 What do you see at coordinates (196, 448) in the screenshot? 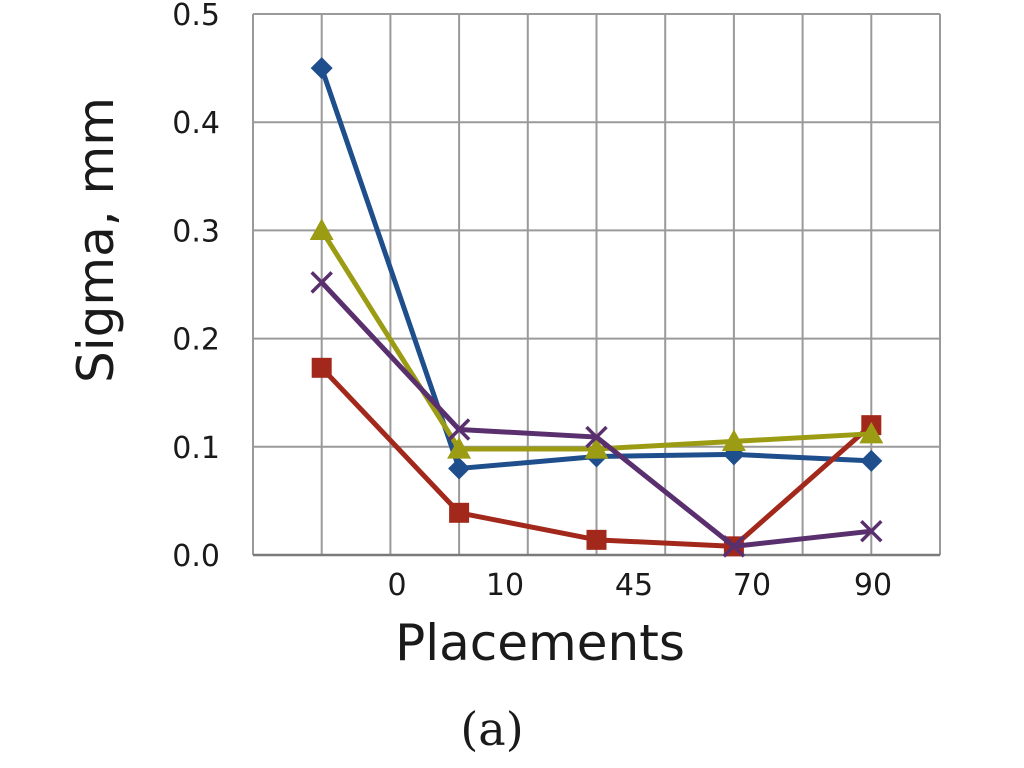
I see `y-tick-label: 0.1` at bounding box center [196, 448].